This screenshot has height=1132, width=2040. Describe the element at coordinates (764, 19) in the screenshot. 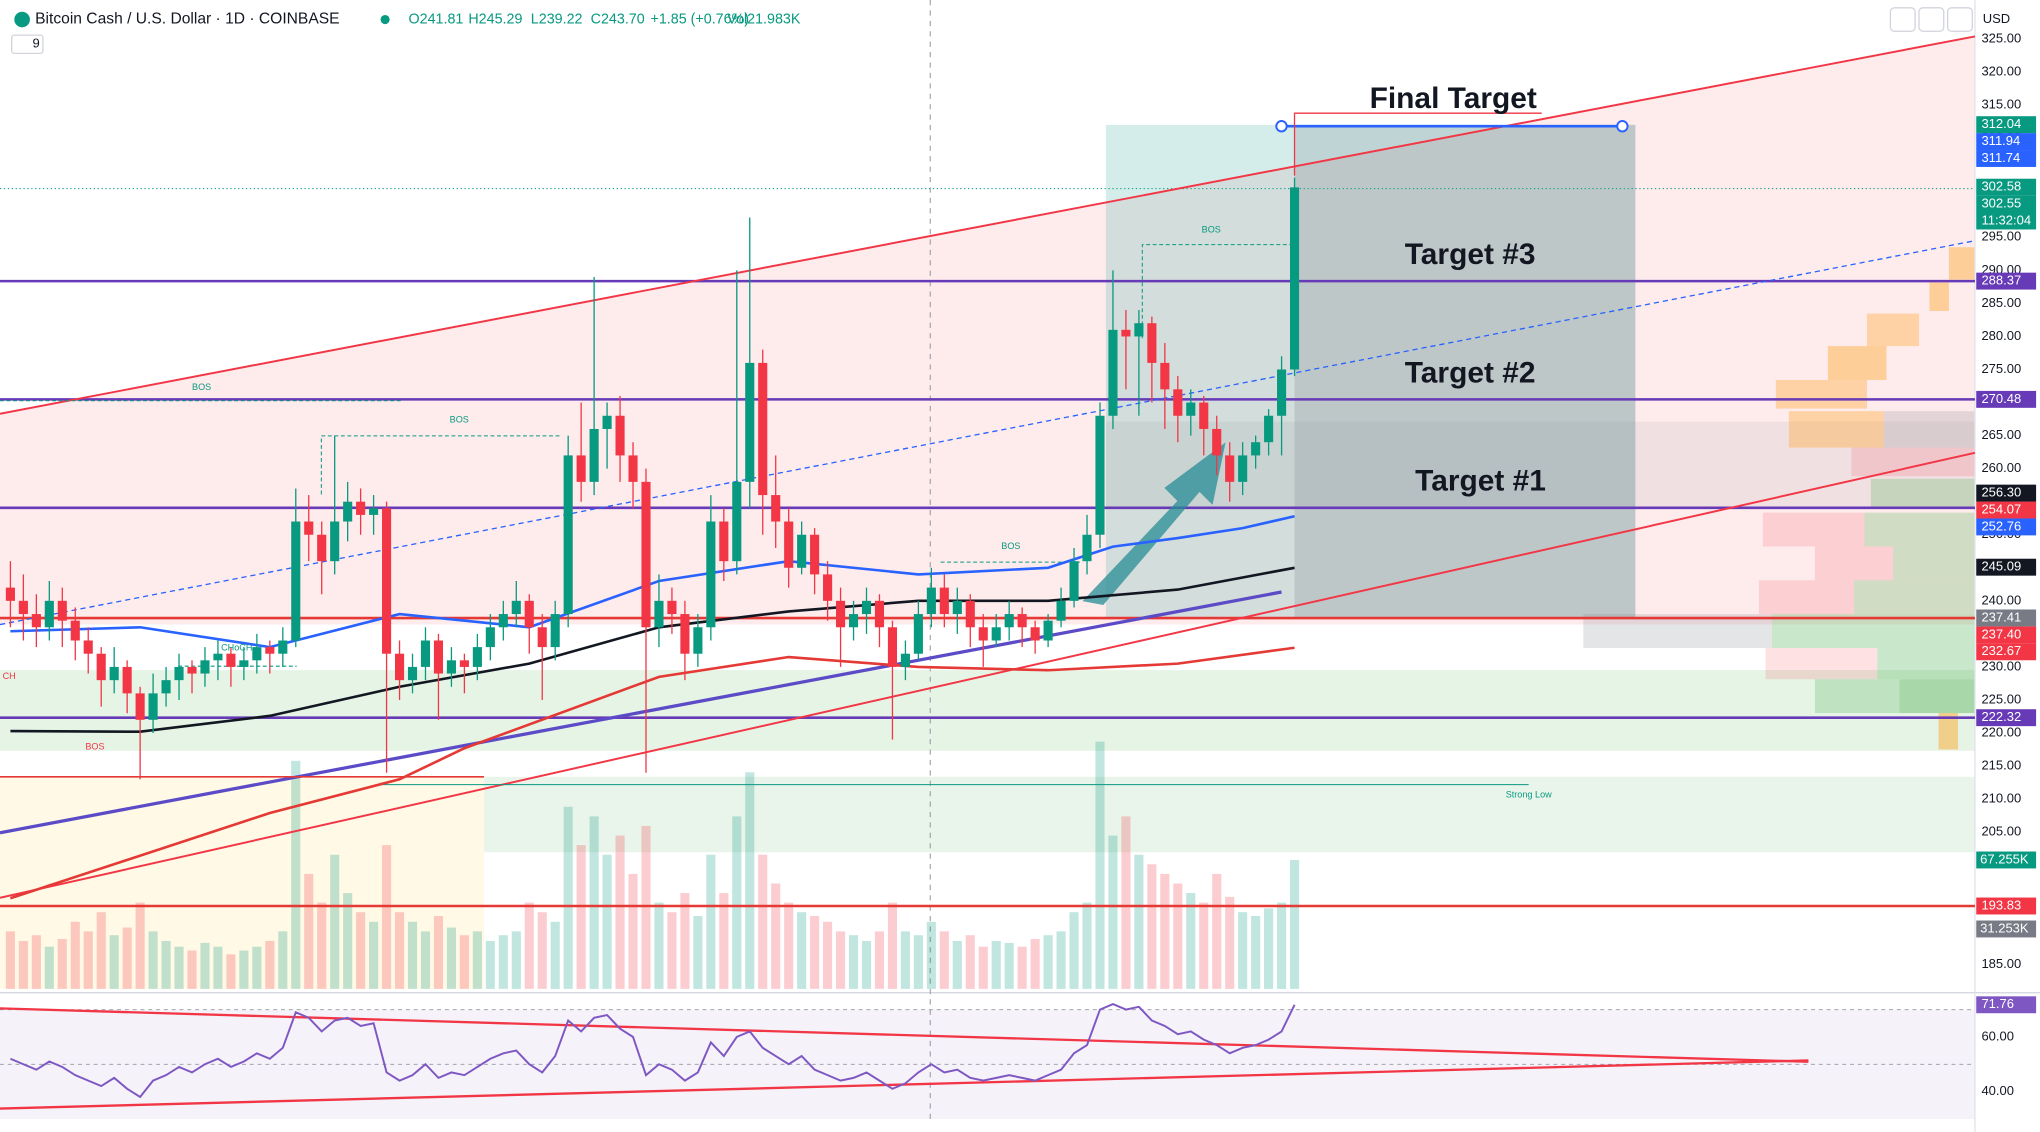

I see `ohlc: Vol21.983K` at that location.